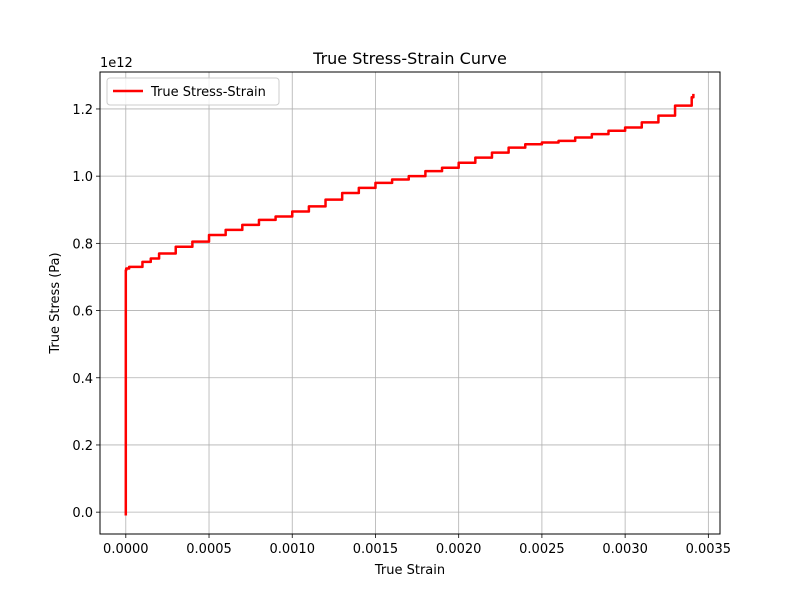 The image size is (800, 600). What do you see at coordinates (209, 549) in the screenshot?
I see `x-tick-label: 0.0005` at bounding box center [209, 549].